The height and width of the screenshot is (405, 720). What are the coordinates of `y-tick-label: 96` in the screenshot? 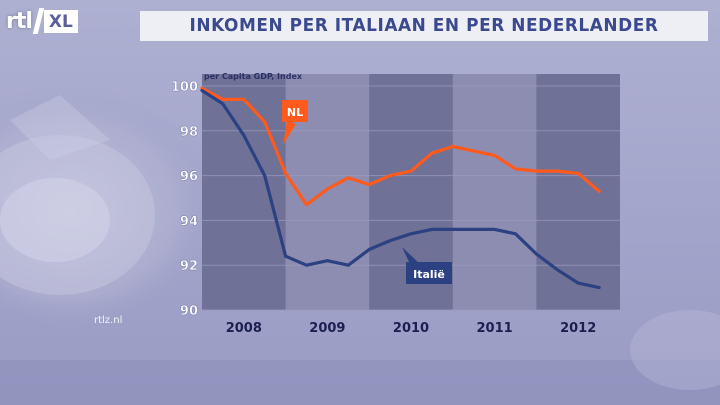 It's located at (189, 177).